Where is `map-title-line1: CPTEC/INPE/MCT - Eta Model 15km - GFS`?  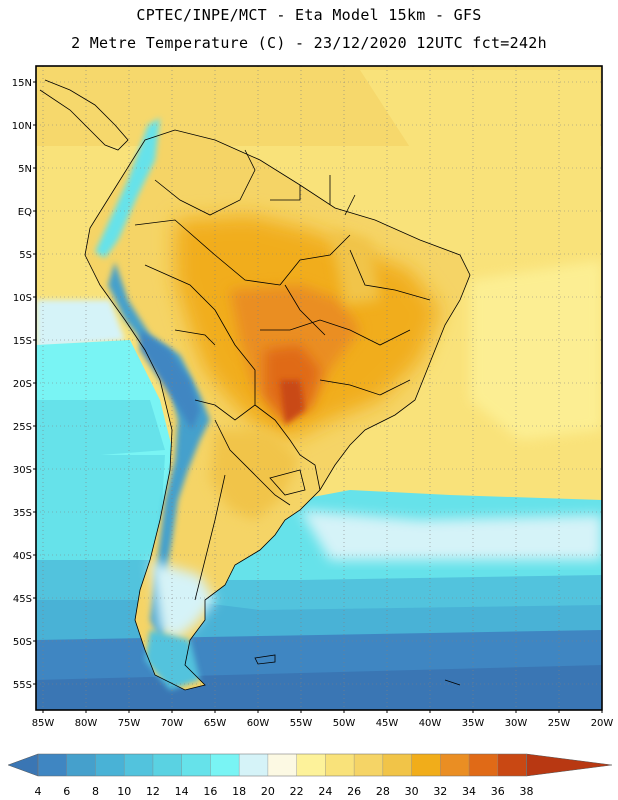 map-title-line1: CPTEC/INPE/MCT - Eta Model 15km - GFS is located at coordinates (309, 15).